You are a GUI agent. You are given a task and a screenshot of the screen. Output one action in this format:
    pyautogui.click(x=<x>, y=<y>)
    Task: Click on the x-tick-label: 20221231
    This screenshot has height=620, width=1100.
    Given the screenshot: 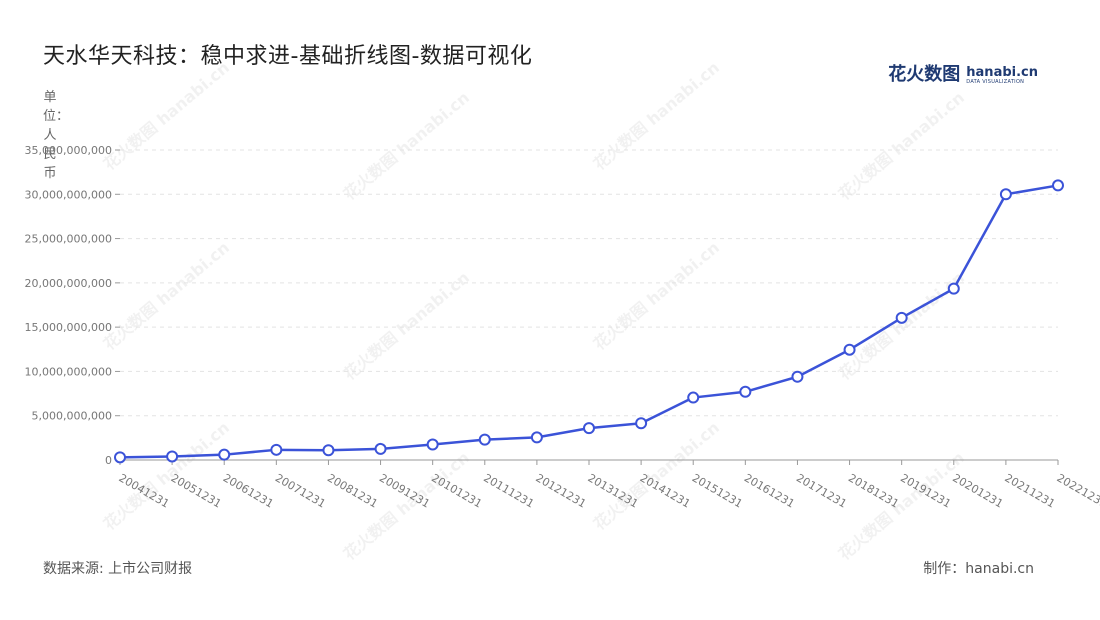 What is the action you would take?
    pyautogui.click(x=1077, y=490)
    